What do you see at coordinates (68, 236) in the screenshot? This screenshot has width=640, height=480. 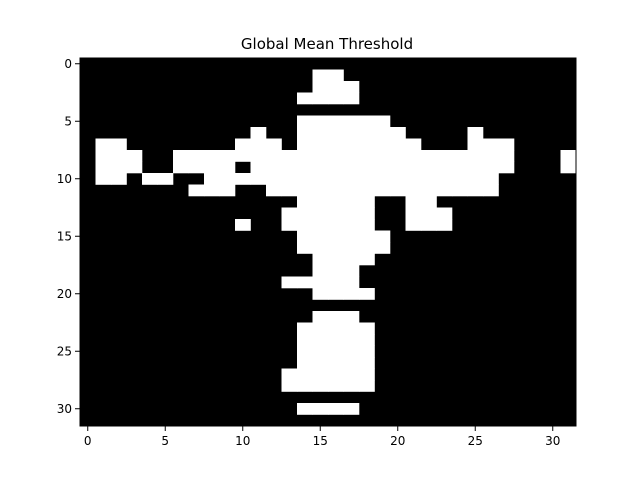 I see `y-axis: 0 5 10 15 20 25 30` at bounding box center [68, 236].